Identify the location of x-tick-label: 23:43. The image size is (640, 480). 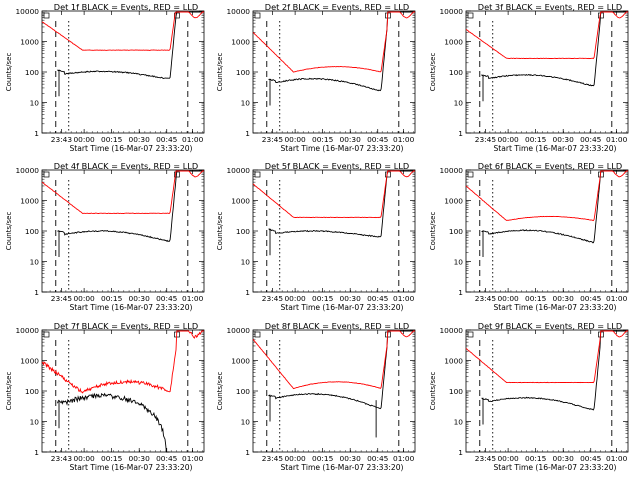
(62, 139).